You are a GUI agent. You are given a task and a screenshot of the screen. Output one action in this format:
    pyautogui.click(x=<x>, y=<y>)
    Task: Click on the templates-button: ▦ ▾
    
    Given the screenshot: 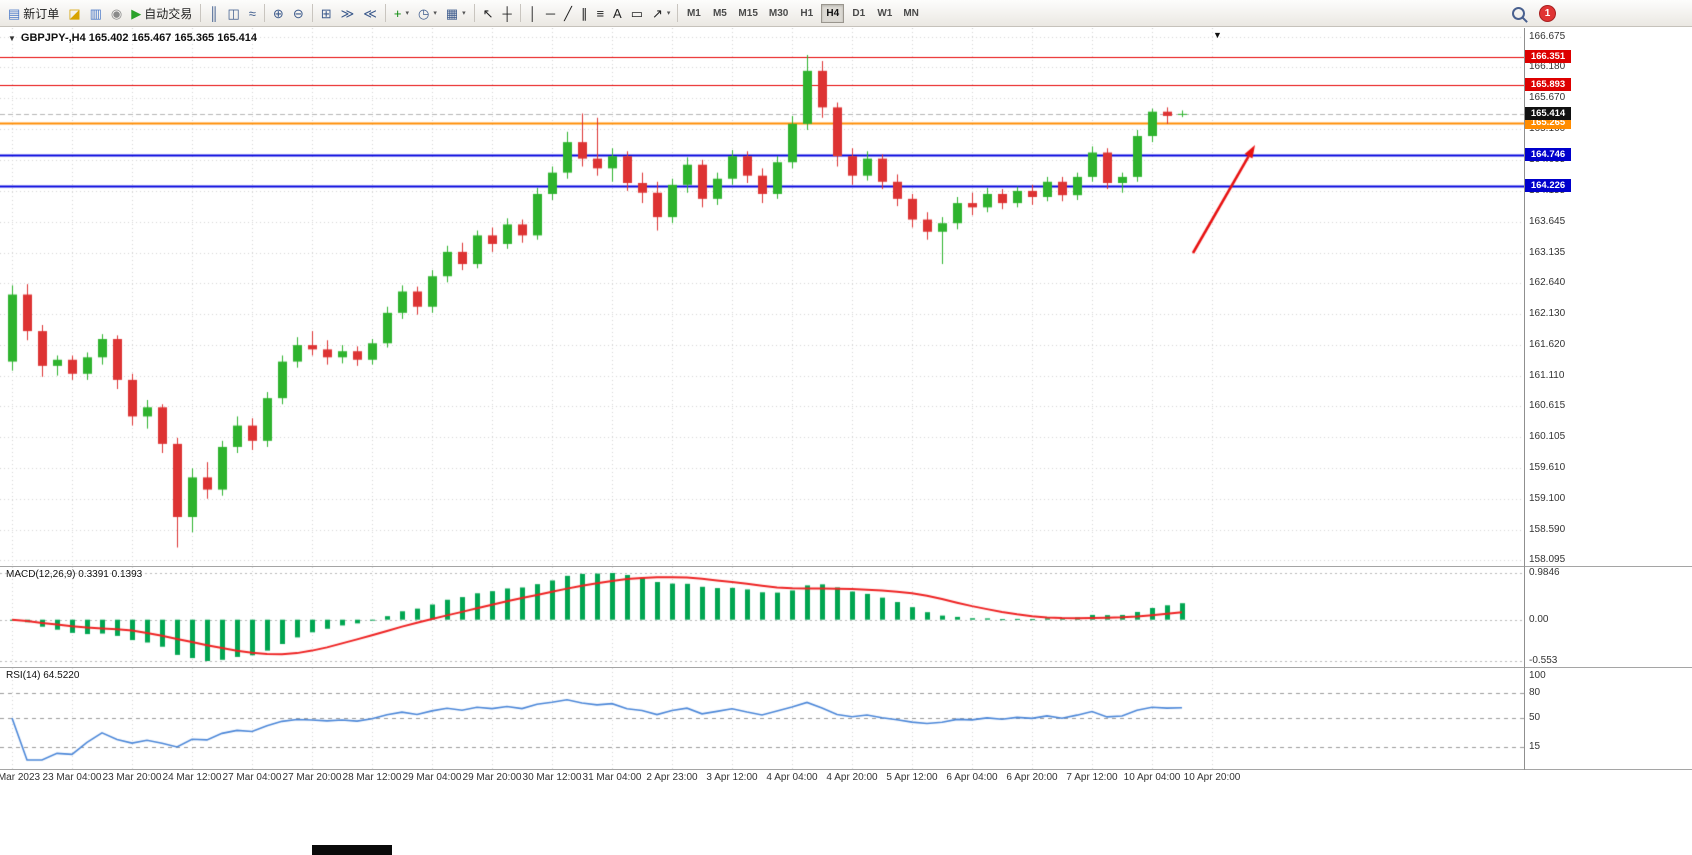 What is the action you would take?
    pyautogui.click(x=456, y=13)
    